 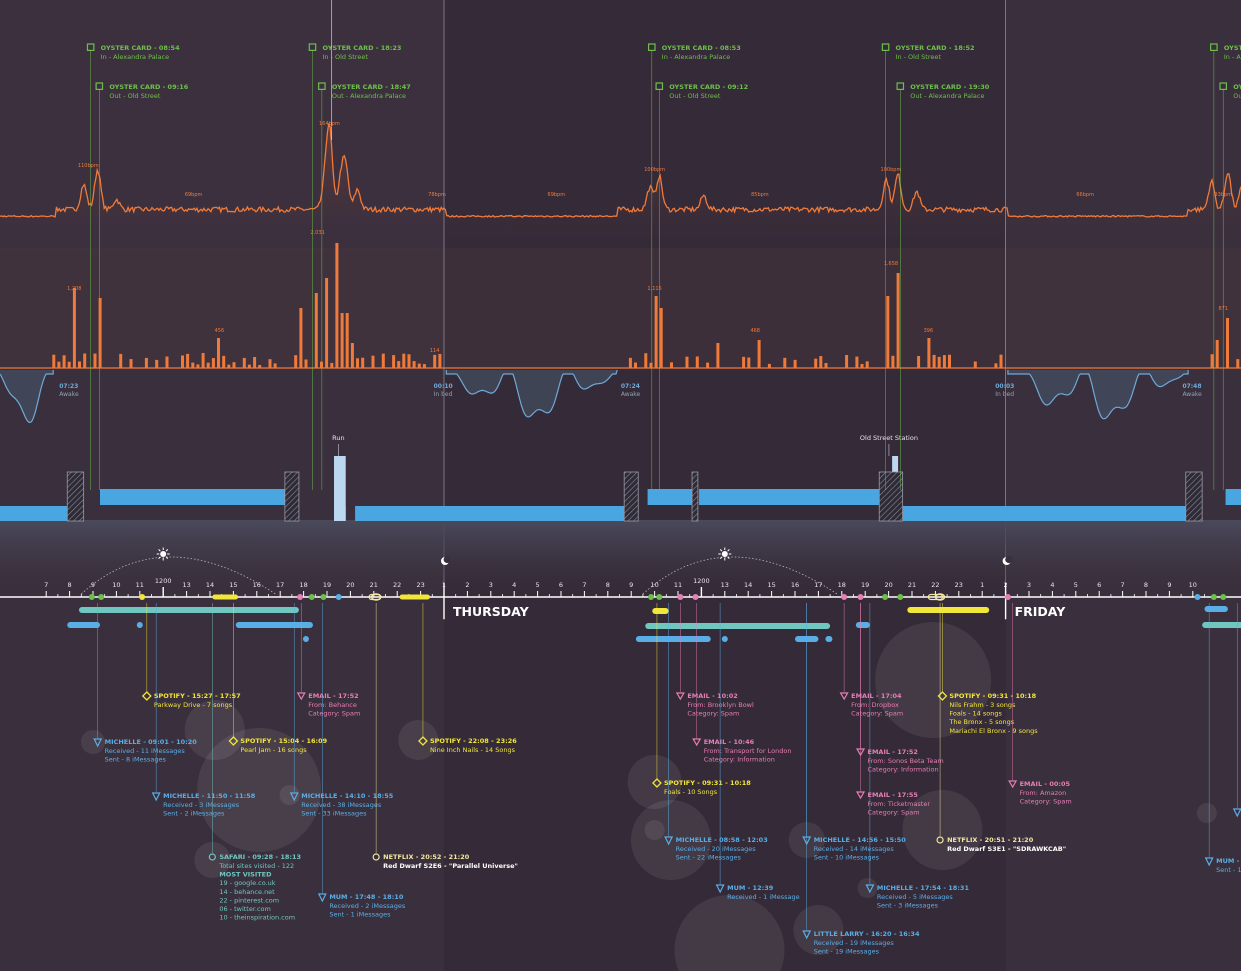 I want to click on volume-bubble, so click(x=933, y=680).